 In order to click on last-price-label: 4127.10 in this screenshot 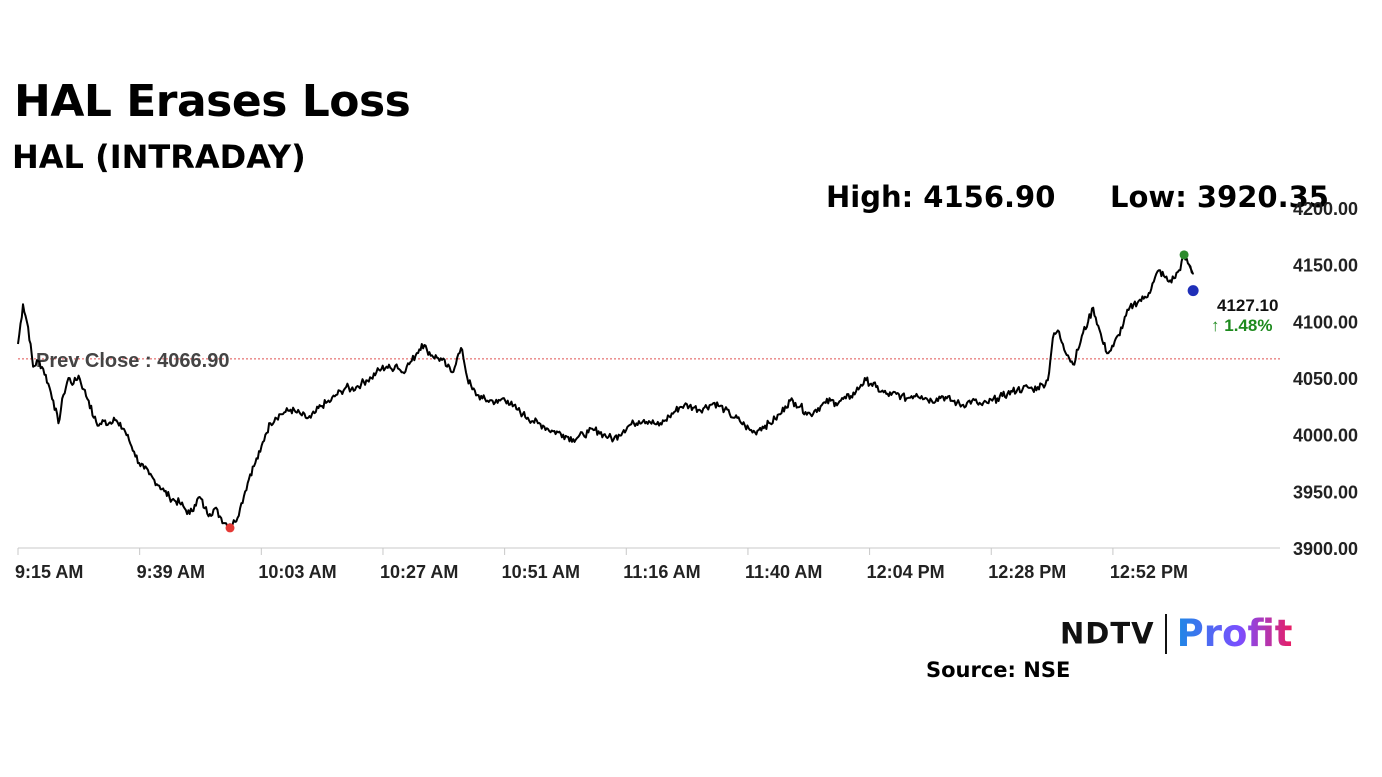, I will do `click(1247, 305)`.